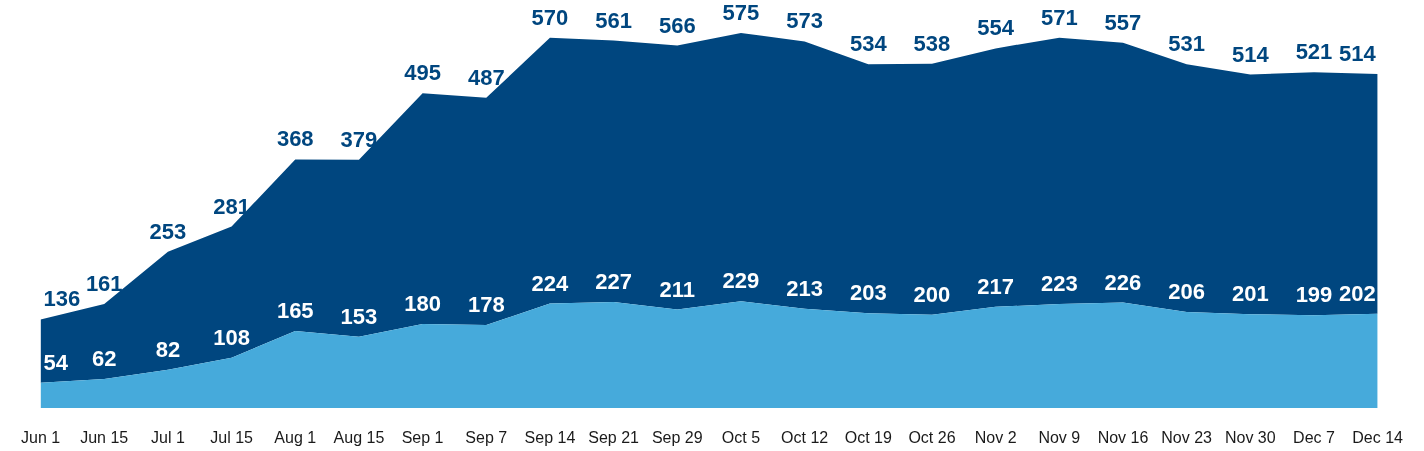 The image size is (1424, 451). Describe the element at coordinates (359, 139) in the screenshot. I see `data-label: 379` at that location.